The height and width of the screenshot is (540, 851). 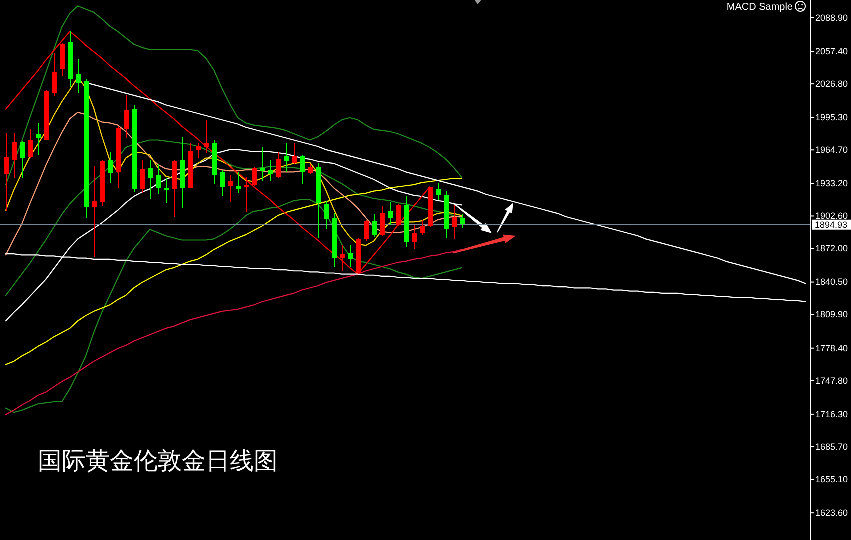 What do you see at coordinates (832, 479) in the screenshot?
I see `y-tick-label: 1655.10` at bounding box center [832, 479].